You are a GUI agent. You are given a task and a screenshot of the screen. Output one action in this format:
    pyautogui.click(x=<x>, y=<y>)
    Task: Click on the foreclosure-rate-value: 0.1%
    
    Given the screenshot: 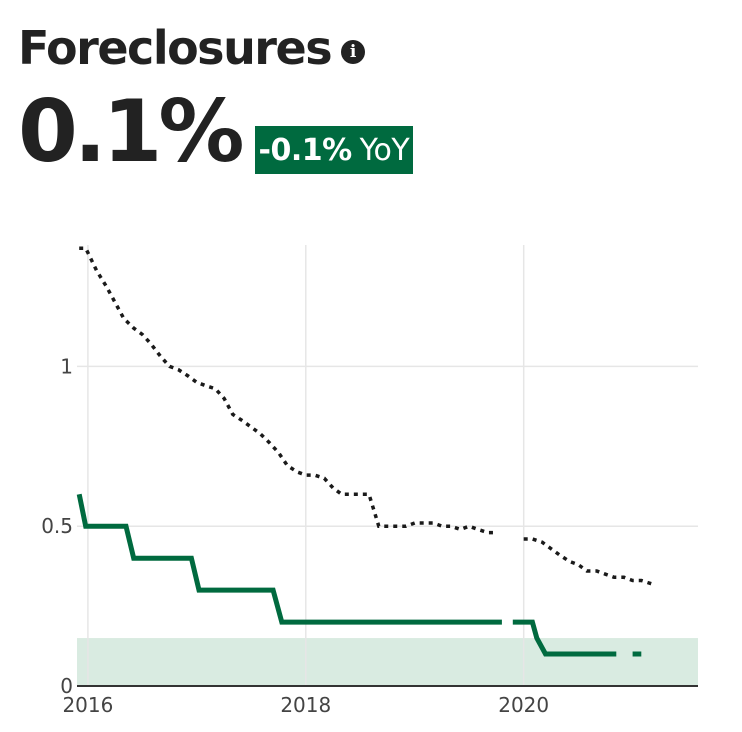 What is the action you would take?
    pyautogui.click(x=131, y=132)
    